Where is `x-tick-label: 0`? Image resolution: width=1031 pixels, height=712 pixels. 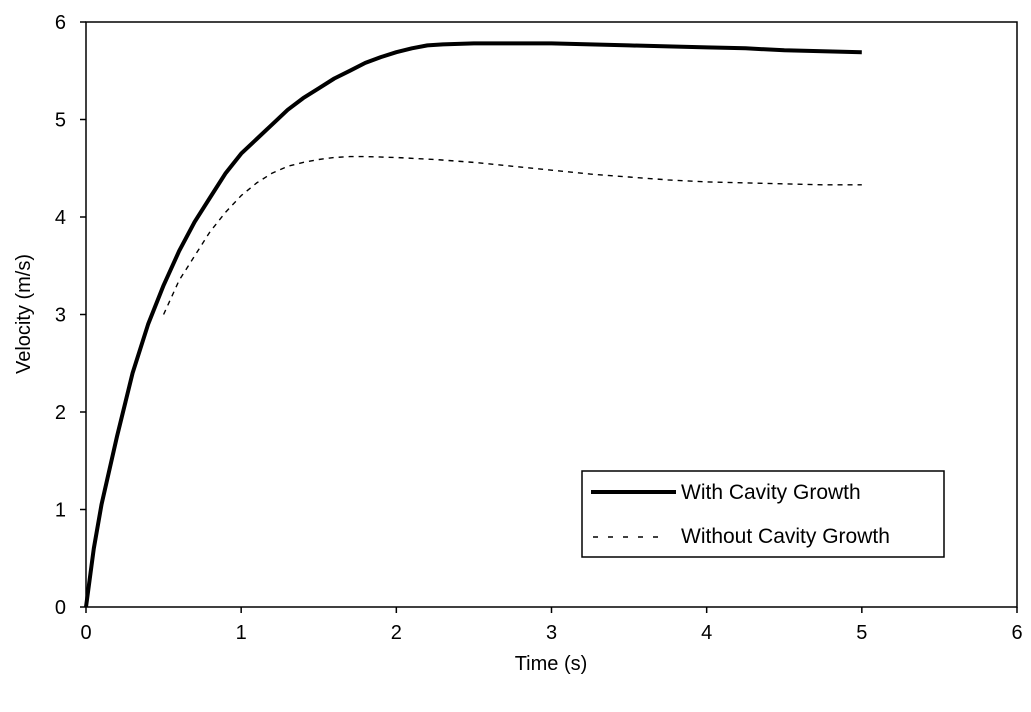
x-tick-label: 0 is located at coordinates (85, 633).